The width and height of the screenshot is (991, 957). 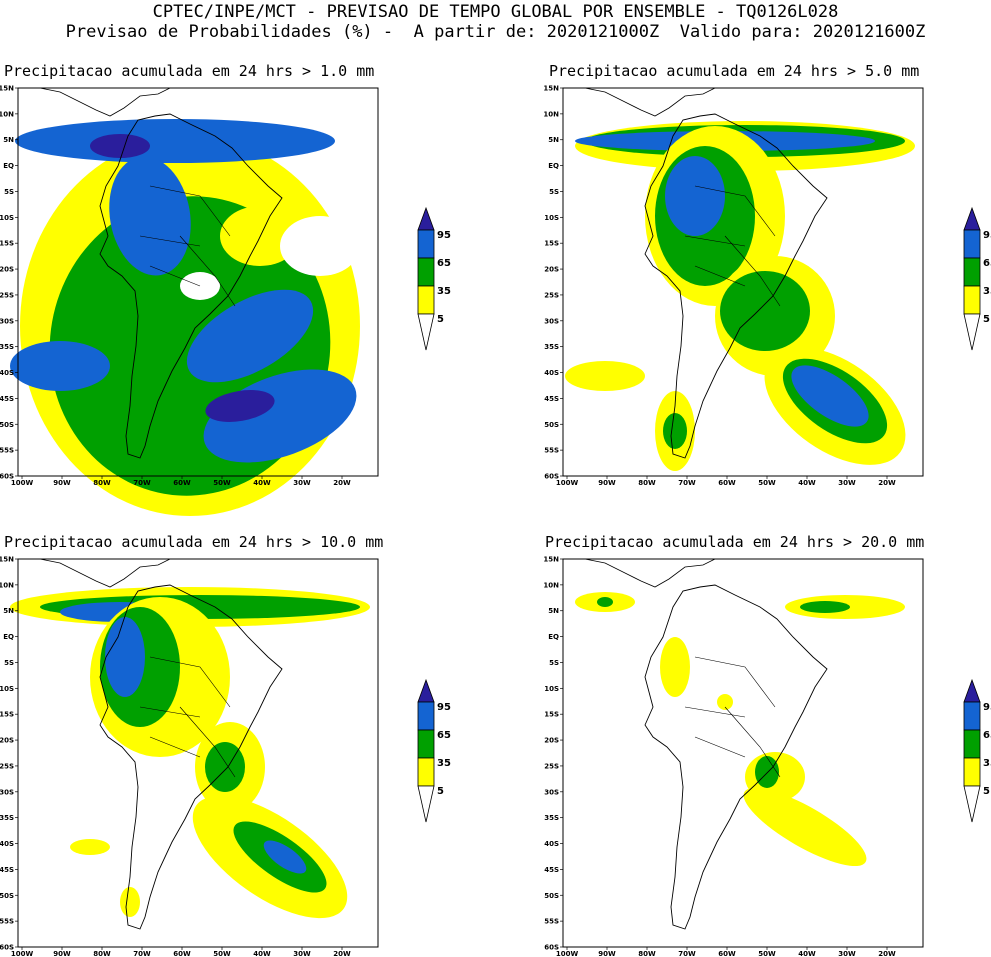 I want to click on lat-label: 15N, so click(x=7, y=560).